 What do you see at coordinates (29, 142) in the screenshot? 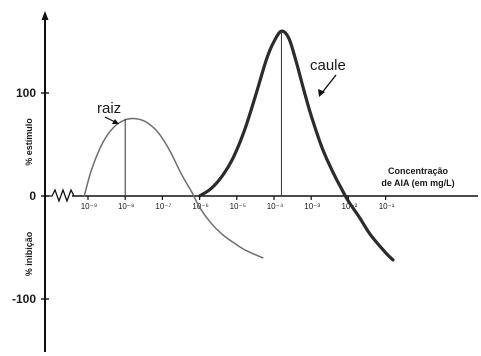
I see `y-axis-label-positive: % estímulo` at bounding box center [29, 142].